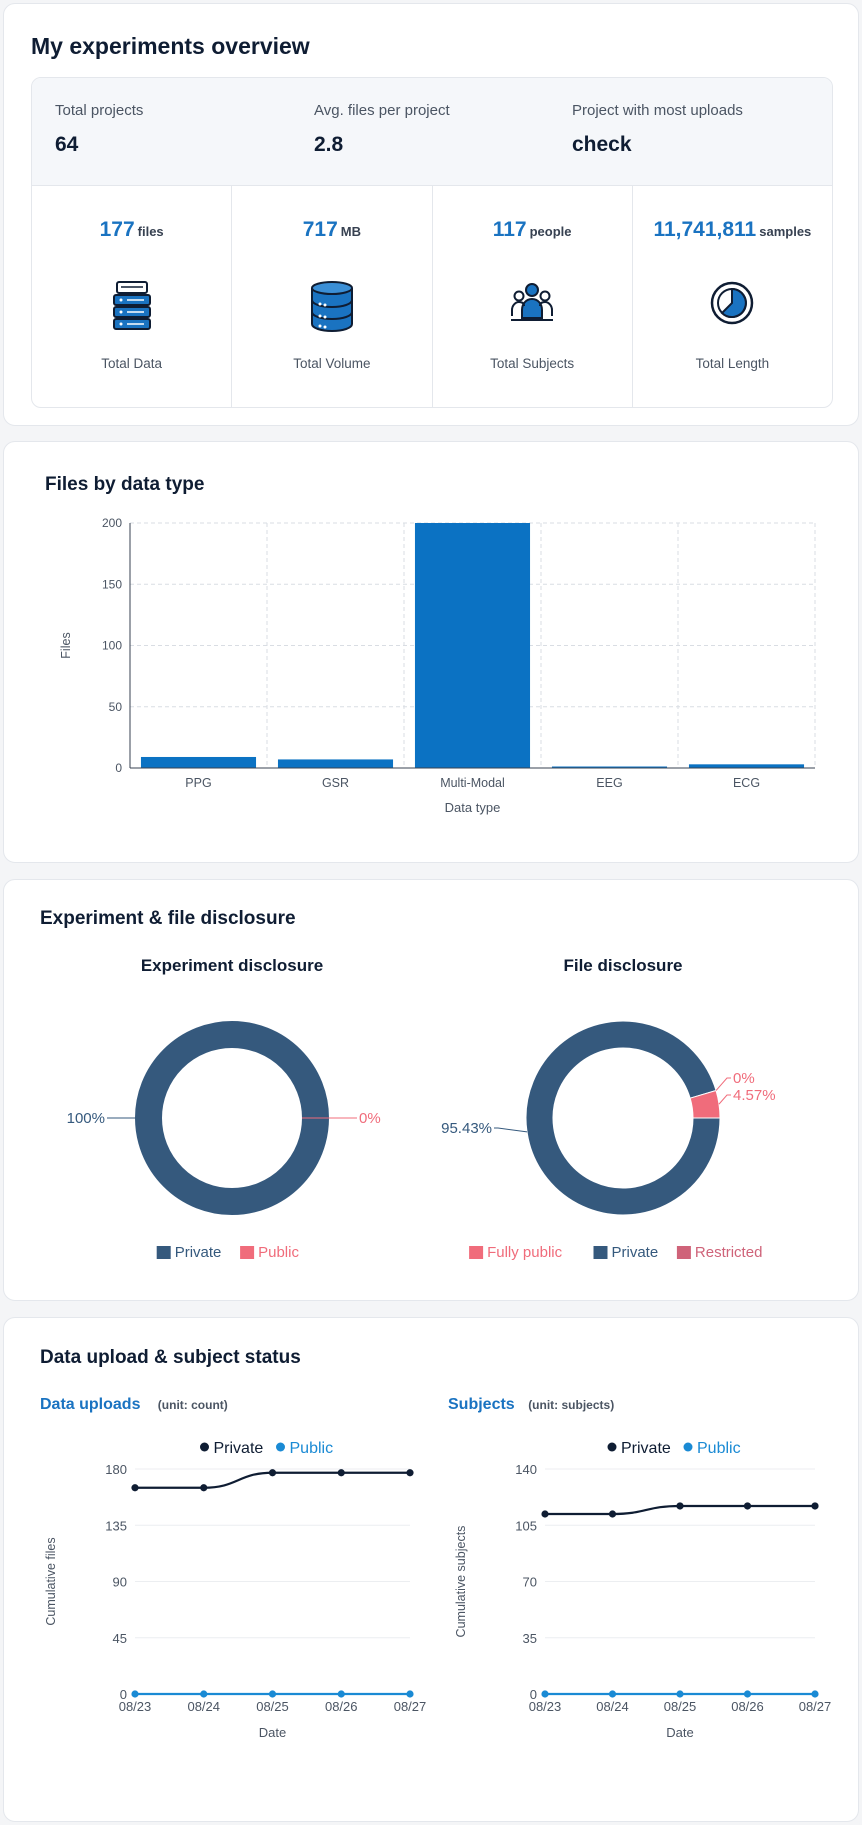  What do you see at coordinates (481, 1404) in the screenshot?
I see `line-chart-title: Subjects` at bounding box center [481, 1404].